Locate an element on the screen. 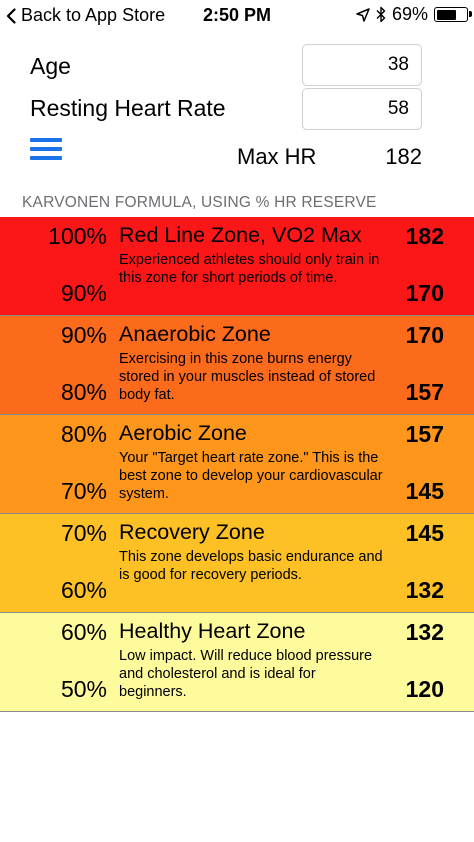 The height and width of the screenshot is (842, 474). zone-bottom-heart-rate: 120 is located at coordinates (424, 689).